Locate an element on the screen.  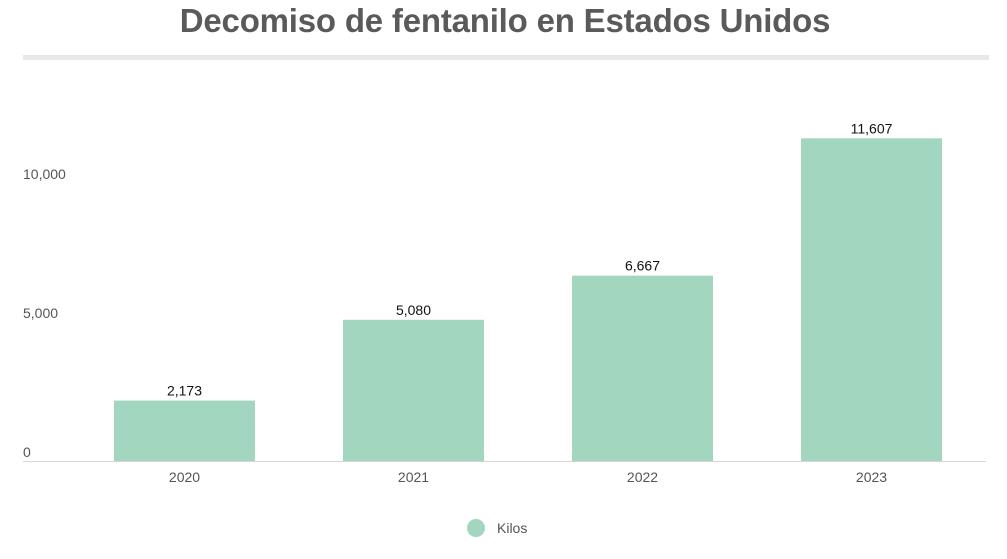
y-tick-label: 0 is located at coordinates (27, 452).